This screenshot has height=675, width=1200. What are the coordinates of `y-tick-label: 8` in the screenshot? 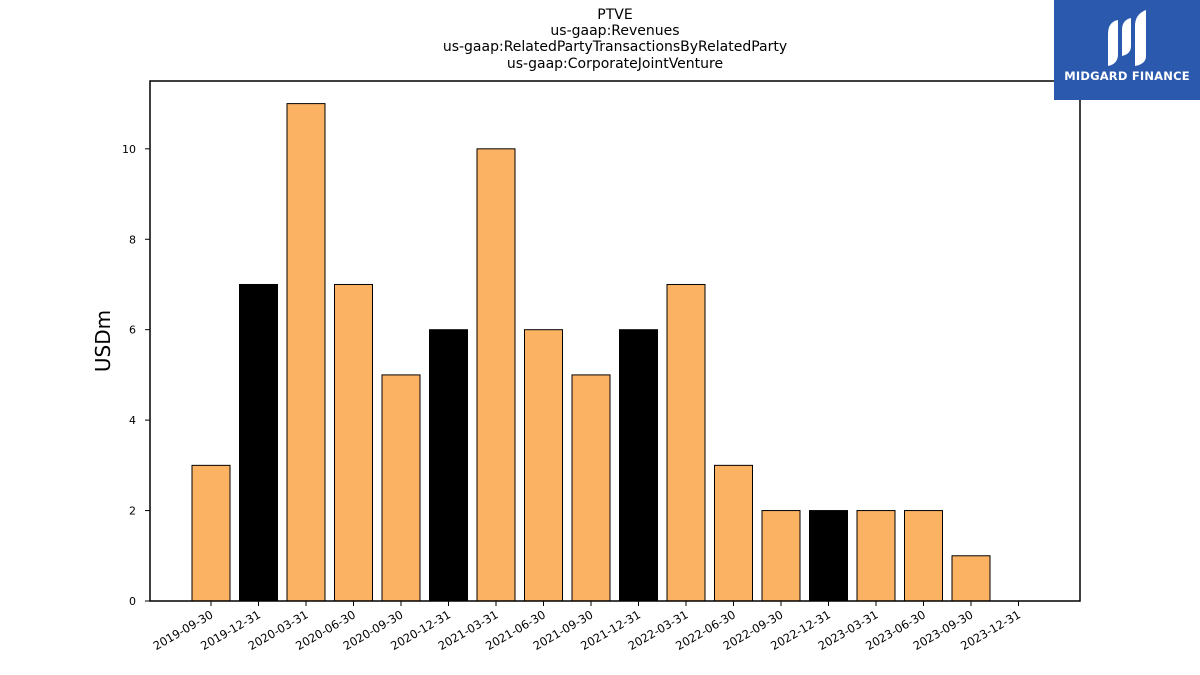 It's located at (132, 239).